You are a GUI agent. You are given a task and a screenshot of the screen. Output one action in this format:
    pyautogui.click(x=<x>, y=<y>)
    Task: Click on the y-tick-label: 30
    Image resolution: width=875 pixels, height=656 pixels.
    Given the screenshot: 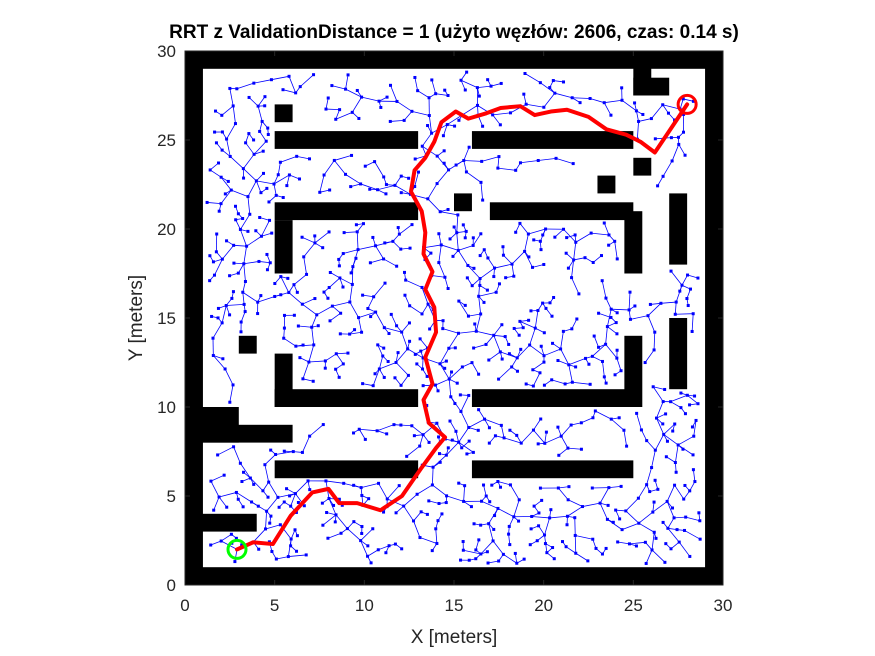 What is the action you would take?
    pyautogui.click(x=166, y=51)
    